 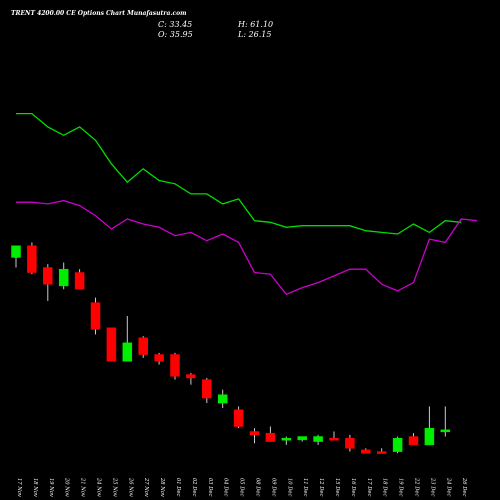 What do you see at coordinates (175, 24) in the screenshot?
I see `close-value: C: 33.45` at bounding box center [175, 24].